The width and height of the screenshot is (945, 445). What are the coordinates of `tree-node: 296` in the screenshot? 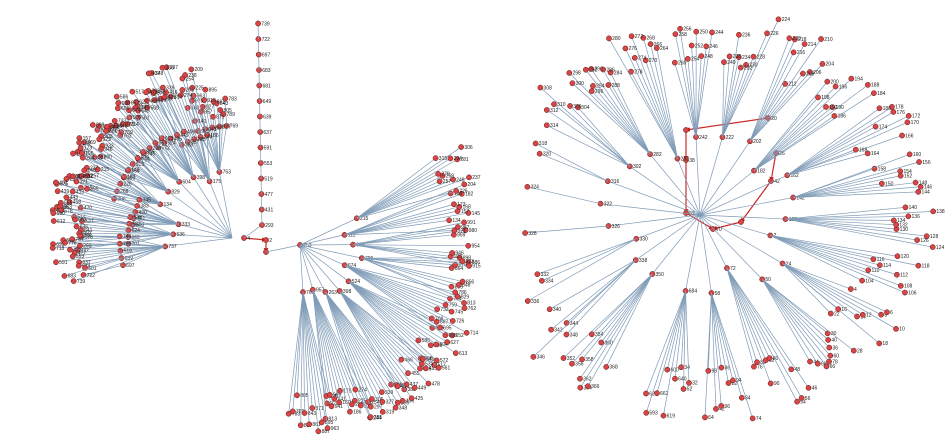 It's located at (595, 91).